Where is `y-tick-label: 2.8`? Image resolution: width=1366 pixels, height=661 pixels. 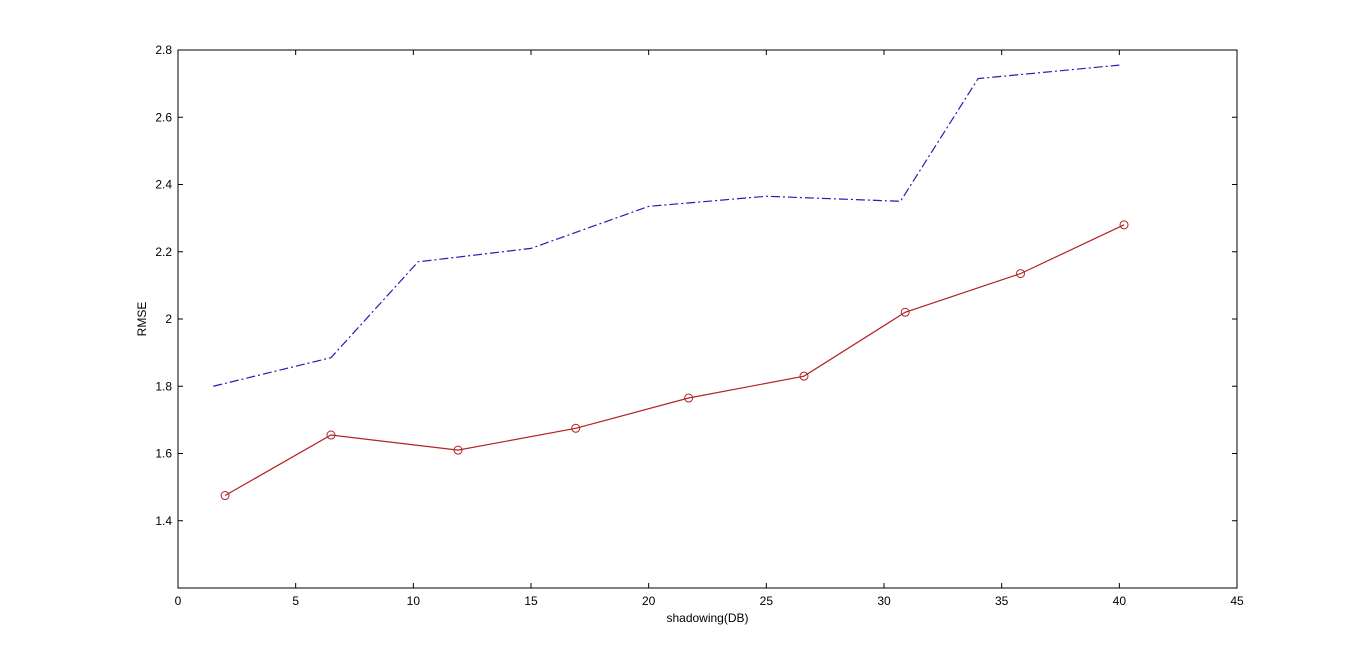 y-tick-label: 2.8 is located at coordinates (163, 50).